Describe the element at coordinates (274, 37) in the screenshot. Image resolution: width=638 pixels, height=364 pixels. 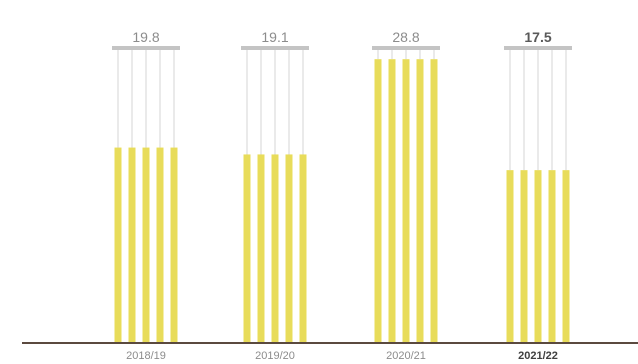
I see `value-label: 19.1` at that location.